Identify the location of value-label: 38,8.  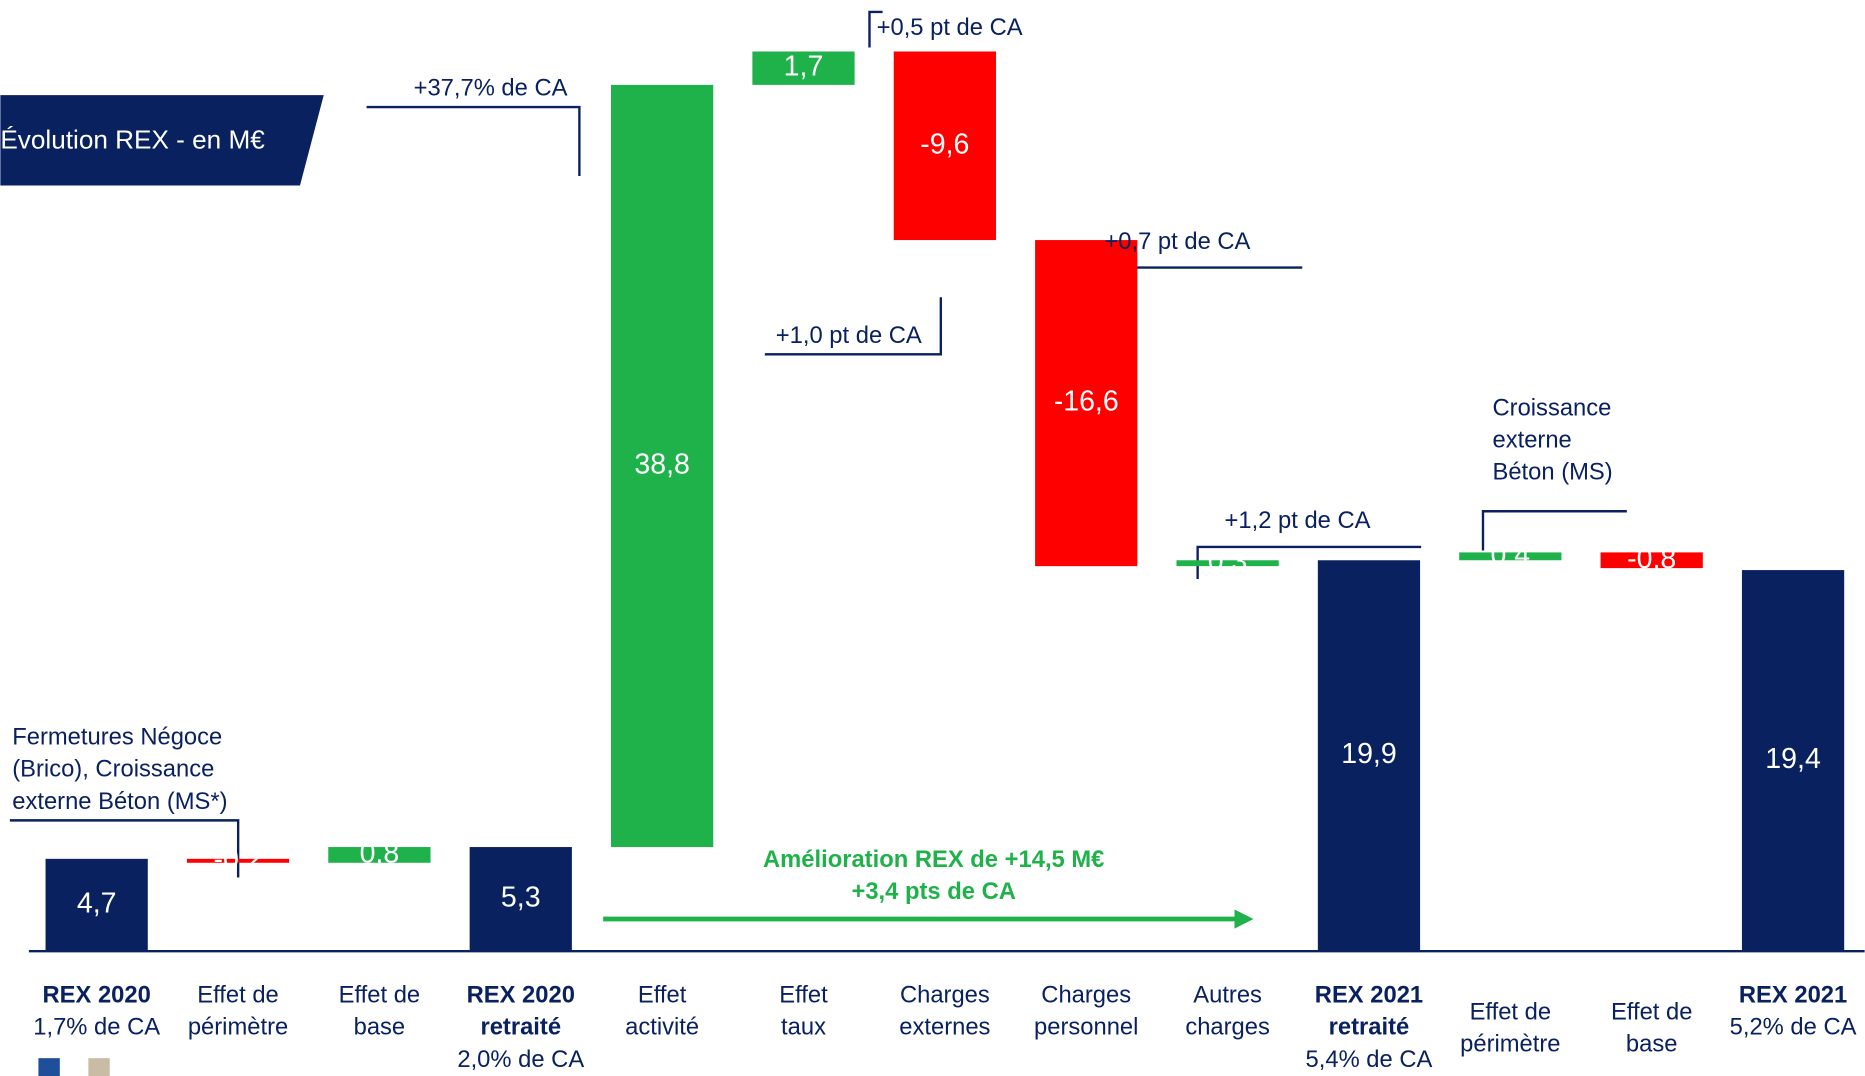
(662, 464).